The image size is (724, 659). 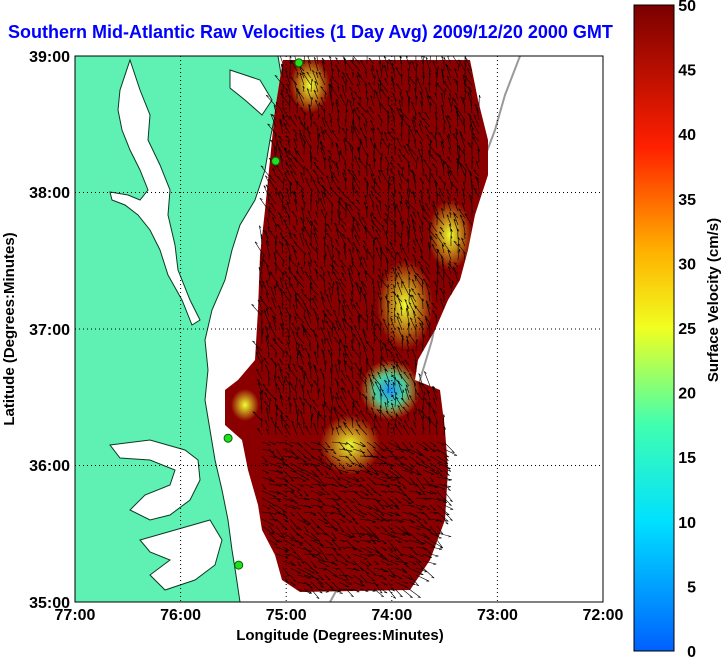 I want to click on colorbar-tick-label: 20, so click(x=687, y=394).